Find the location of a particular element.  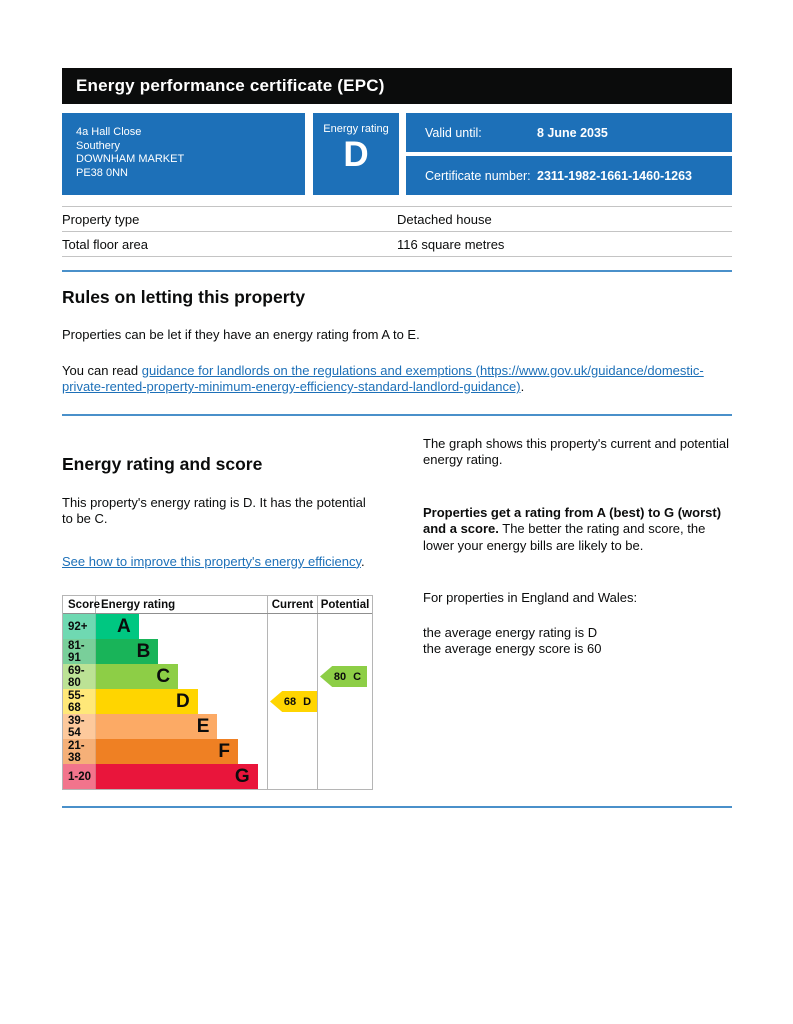

band-bar-cell: F is located at coordinates (181, 751).